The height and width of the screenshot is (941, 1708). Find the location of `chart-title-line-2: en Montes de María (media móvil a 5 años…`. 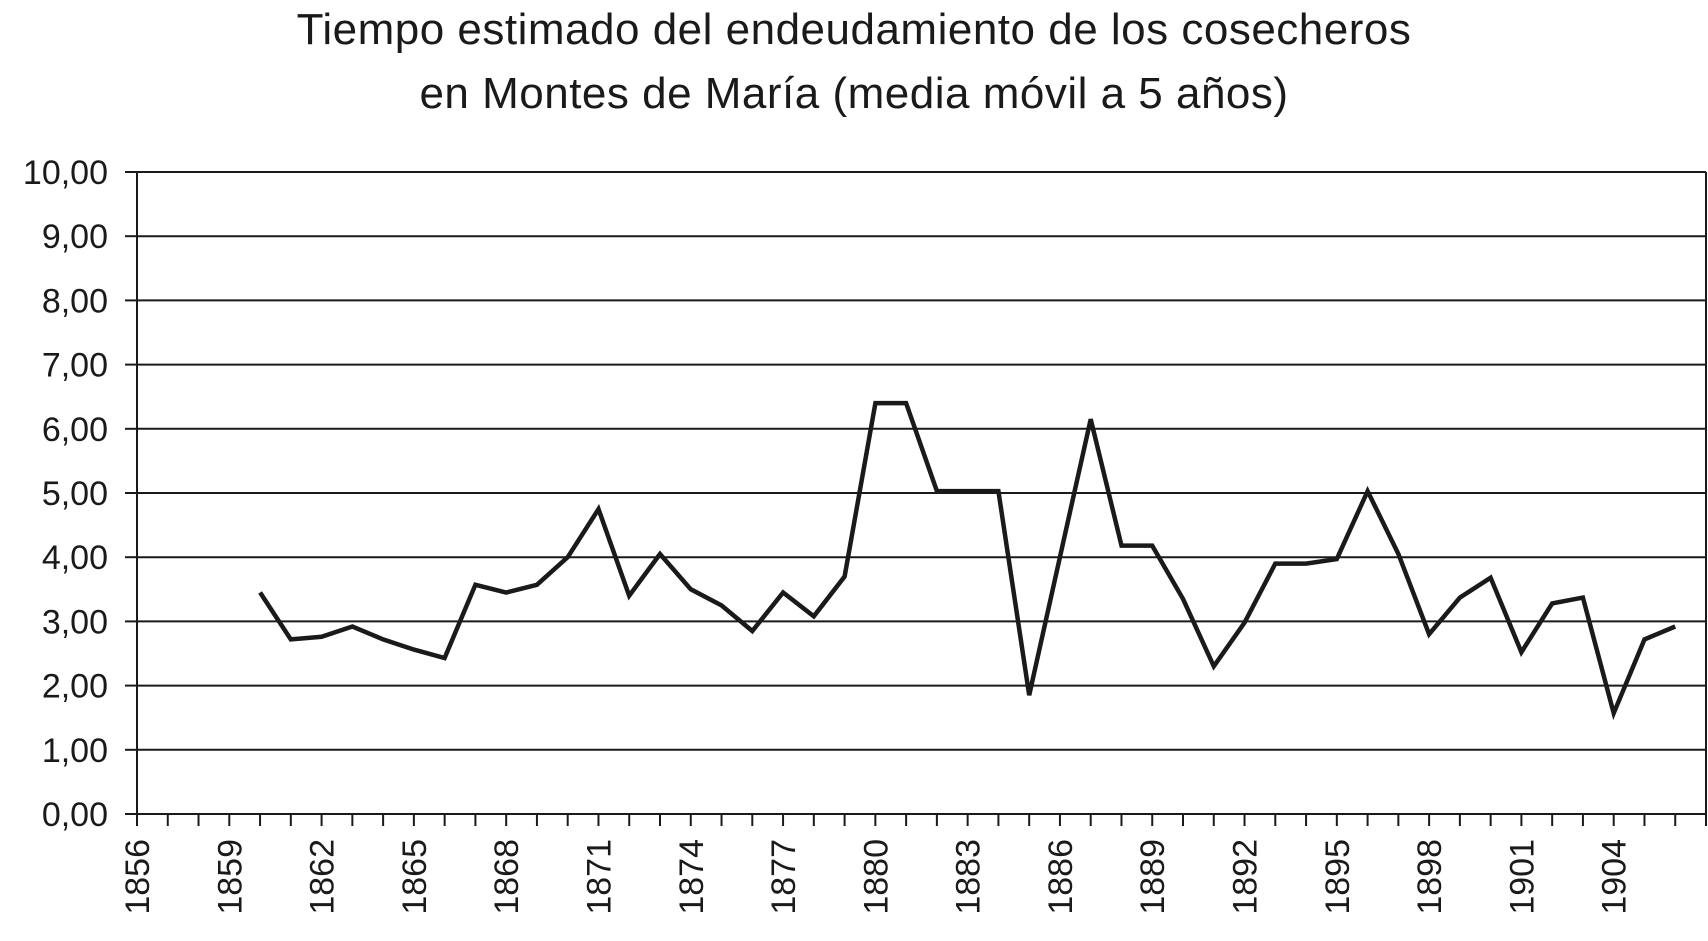

chart-title-line-2: en Montes de María (media móvil a 5 años… is located at coordinates (854, 93).